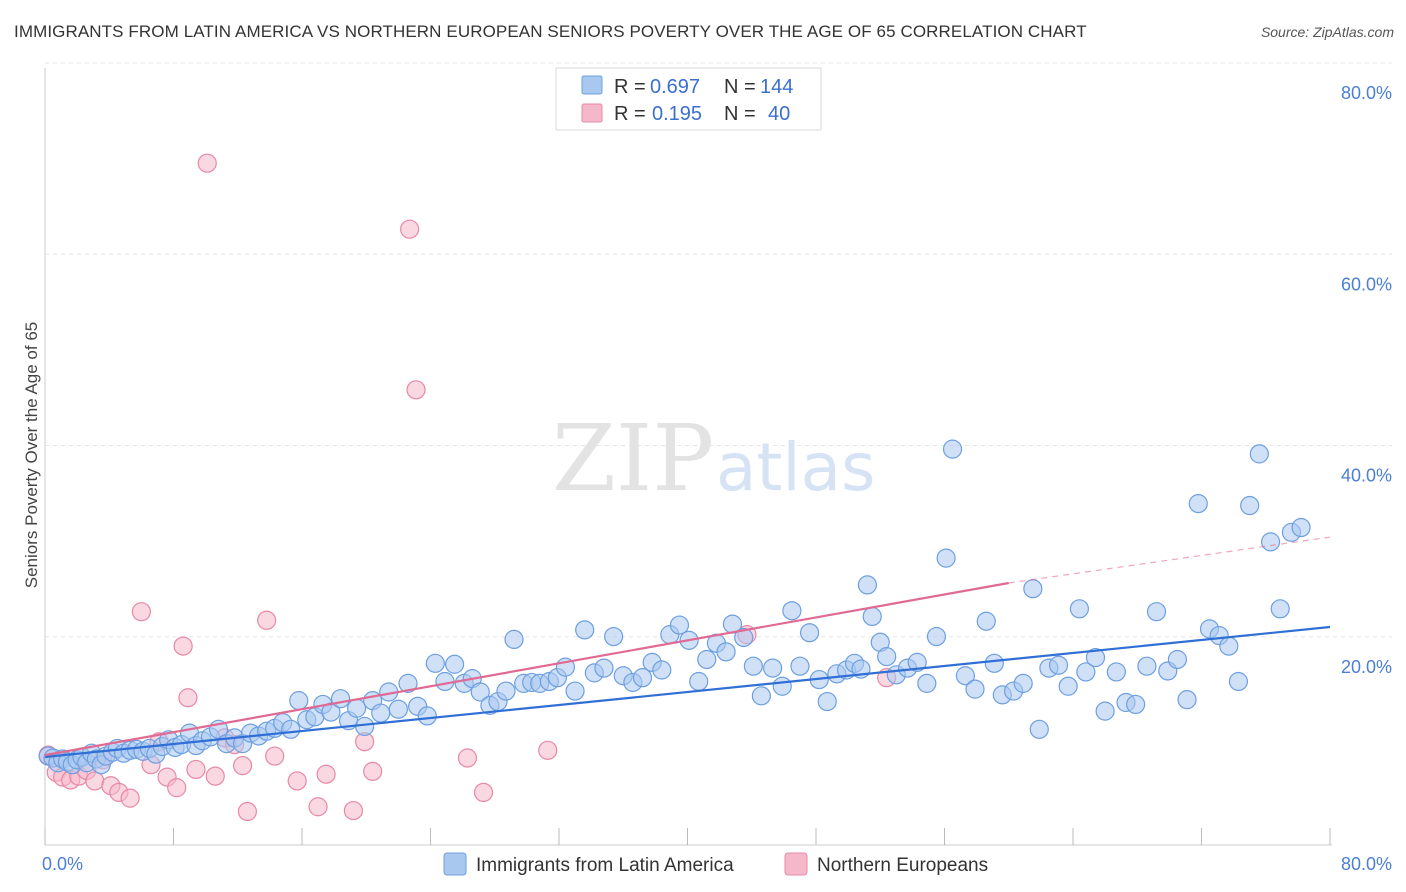 The image size is (1406, 892). What do you see at coordinates (592, 113) in the screenshot?
I see `legend-swatch-northern-europeans` at bounding box center [592, 113].